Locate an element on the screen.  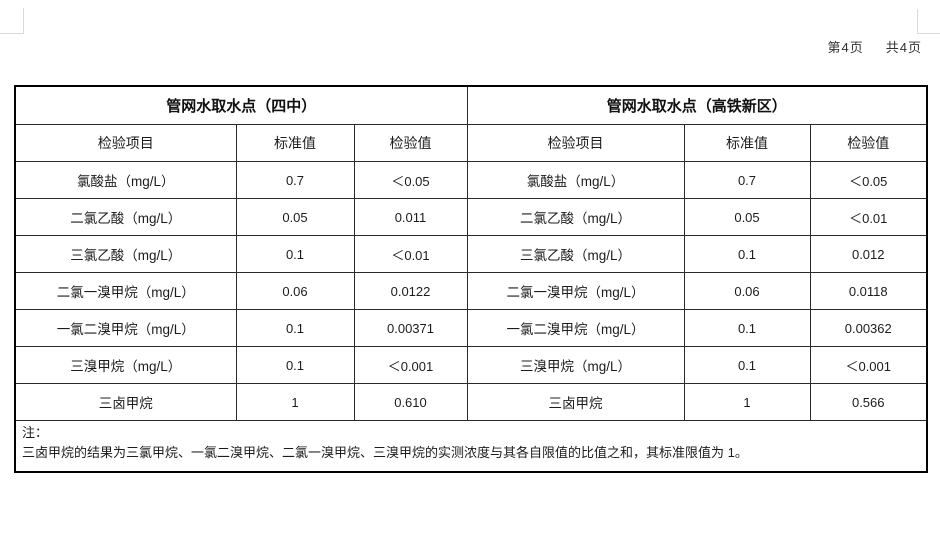
cell-value-right: 0.00362 is located at coordinates (868, 328).